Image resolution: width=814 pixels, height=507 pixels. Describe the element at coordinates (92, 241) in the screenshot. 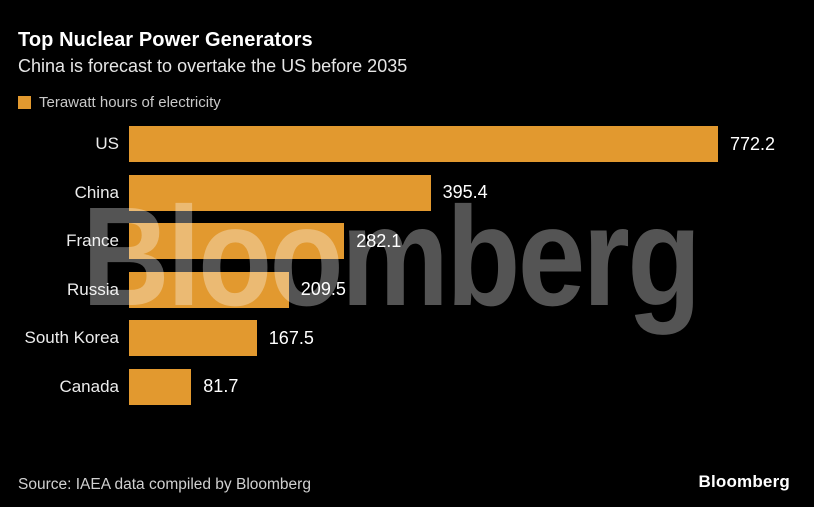

I see `category-label: France` at that location.